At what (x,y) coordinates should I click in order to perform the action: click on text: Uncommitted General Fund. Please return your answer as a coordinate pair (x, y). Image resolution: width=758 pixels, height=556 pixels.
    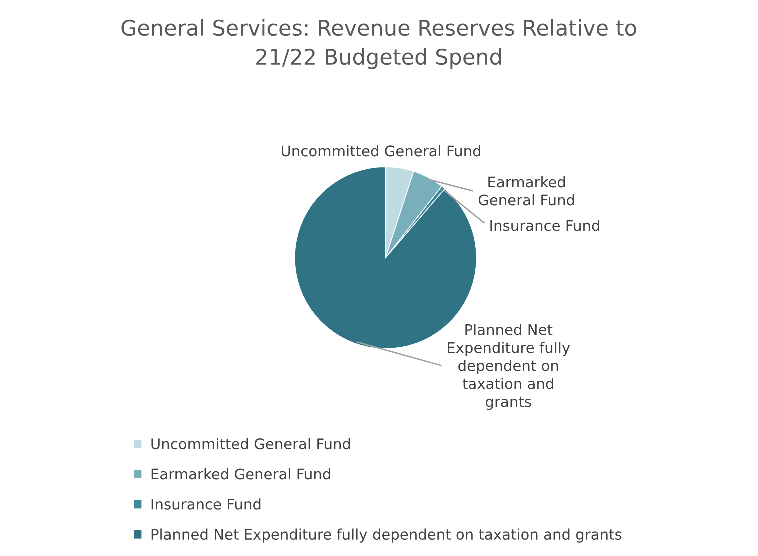
    Looking at the image, I should click on (381, 151).